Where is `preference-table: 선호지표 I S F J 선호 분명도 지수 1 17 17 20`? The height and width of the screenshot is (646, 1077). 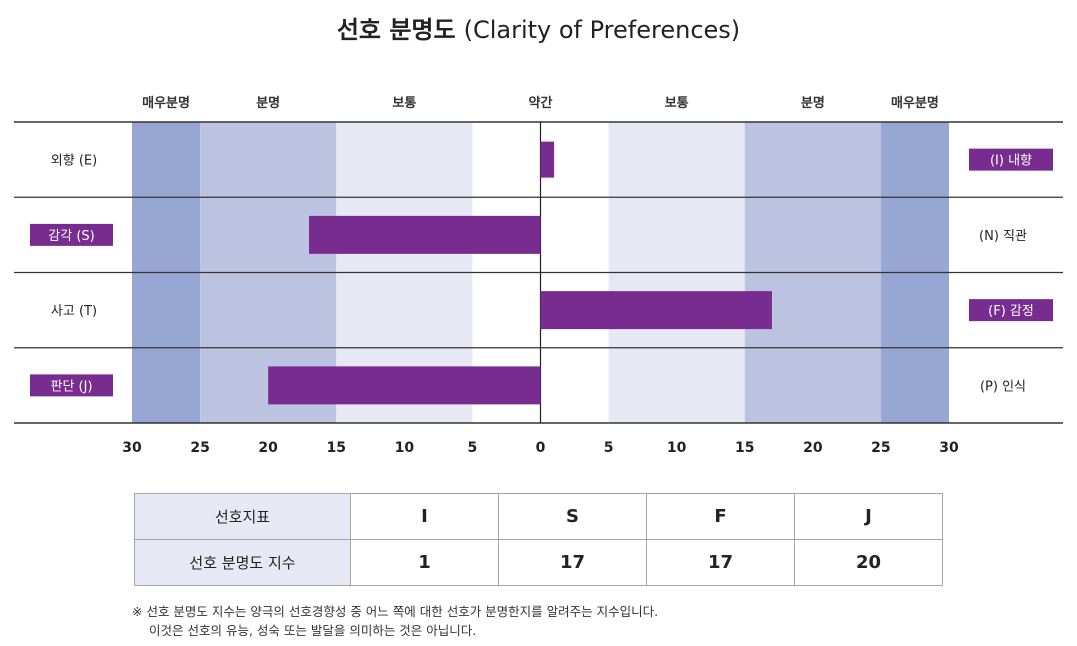
preference-table: 선호지표 I S F J 선호 분명도 지수 1 17 17 20 is located at coordinates (538, 539).